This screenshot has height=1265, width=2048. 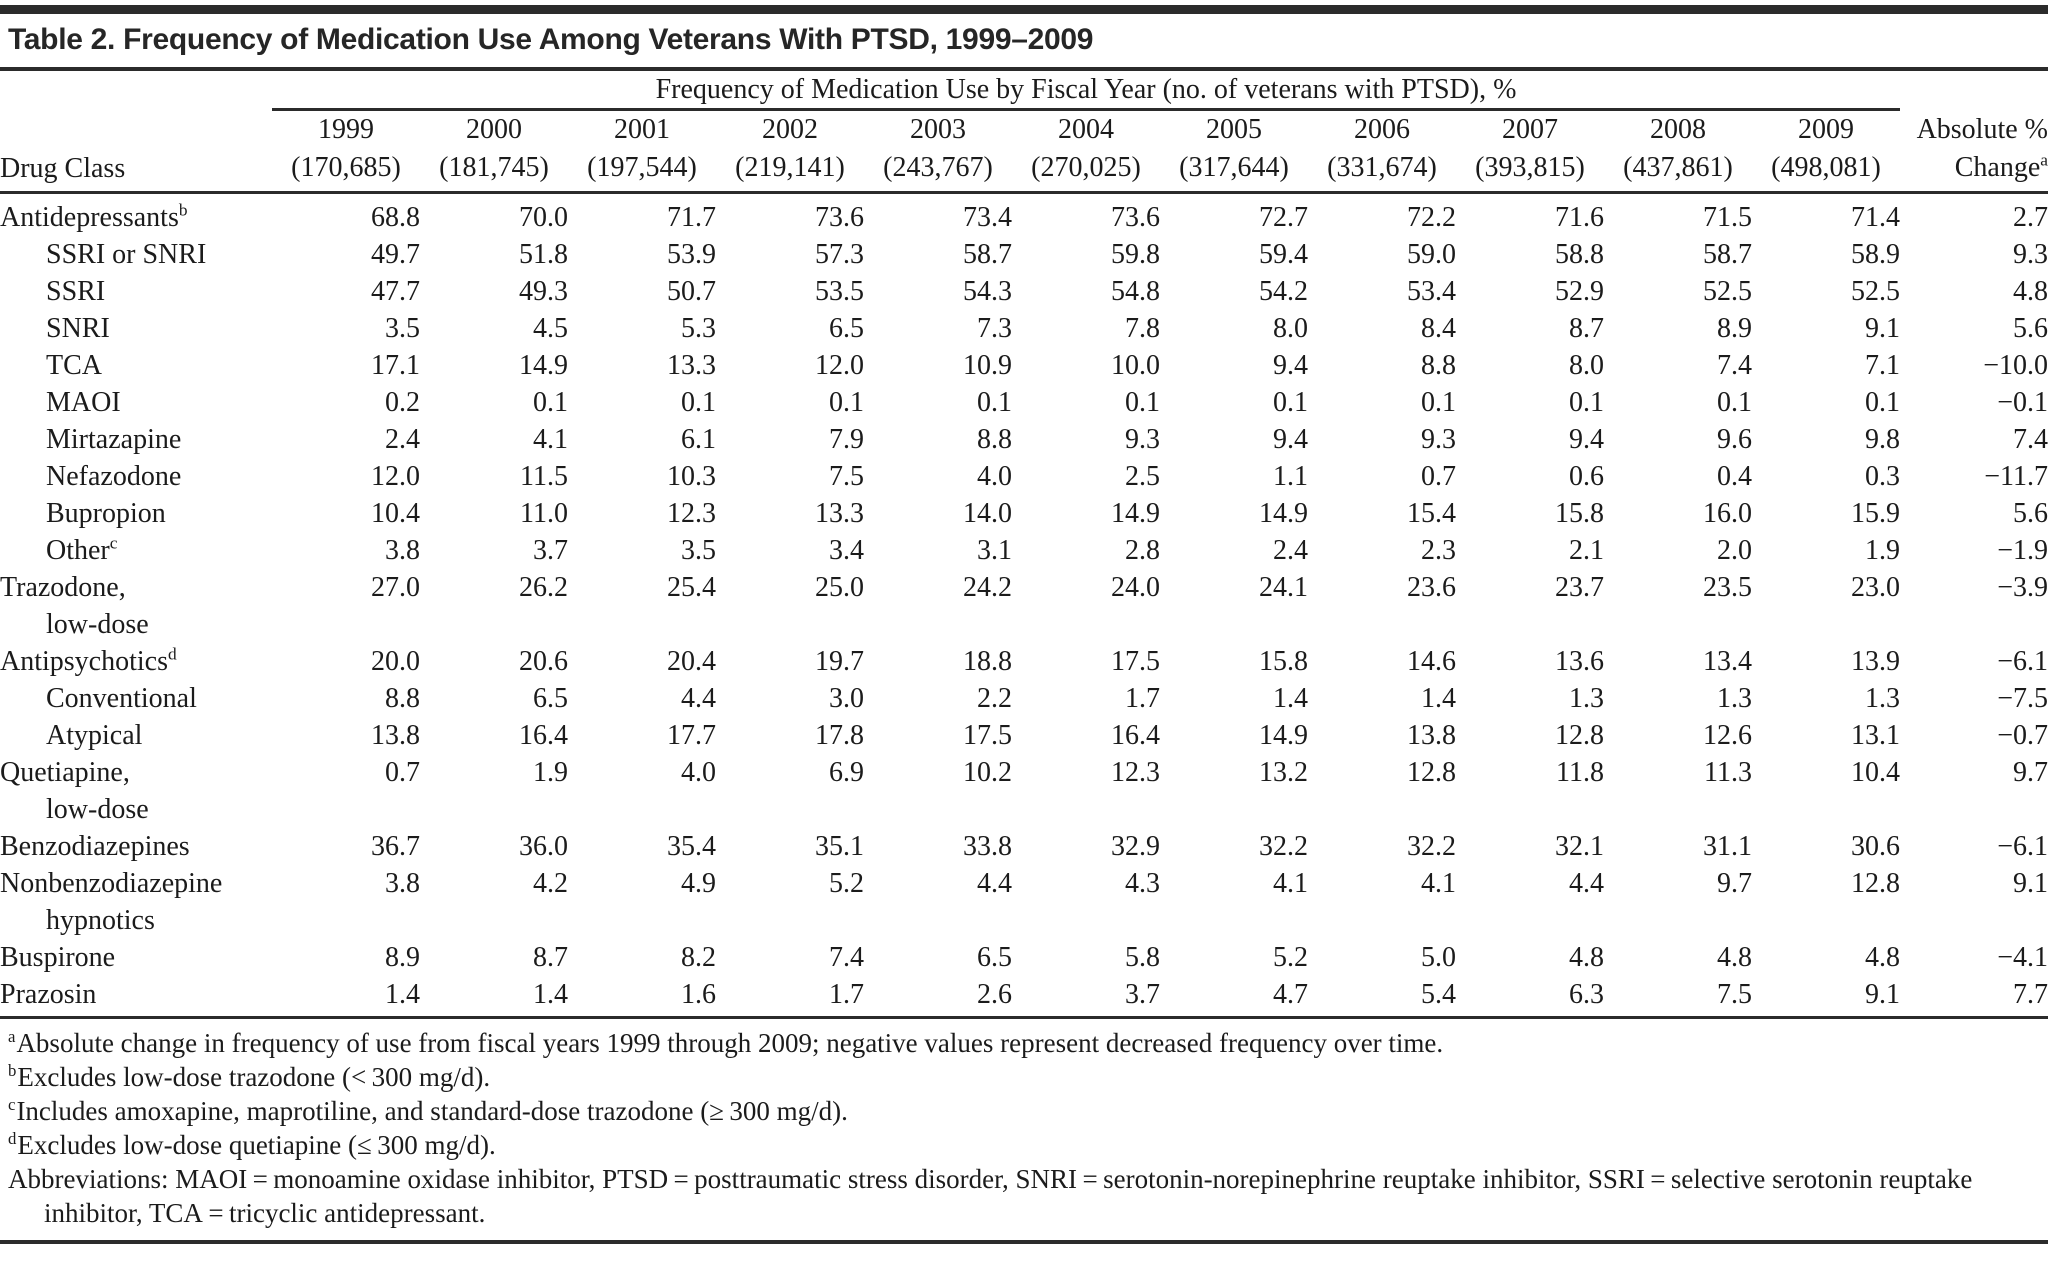 What do you see at coordinates (78, 550) in the screenshot?
I see `drug-class-label: Other` at bounding box center [78, 550].